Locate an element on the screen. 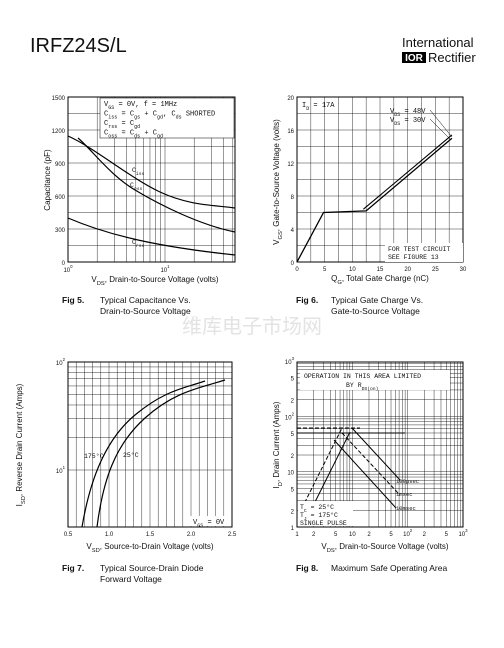 This screenshot has width=504, height=648. curve-crss is located at coordinates (151, 236).